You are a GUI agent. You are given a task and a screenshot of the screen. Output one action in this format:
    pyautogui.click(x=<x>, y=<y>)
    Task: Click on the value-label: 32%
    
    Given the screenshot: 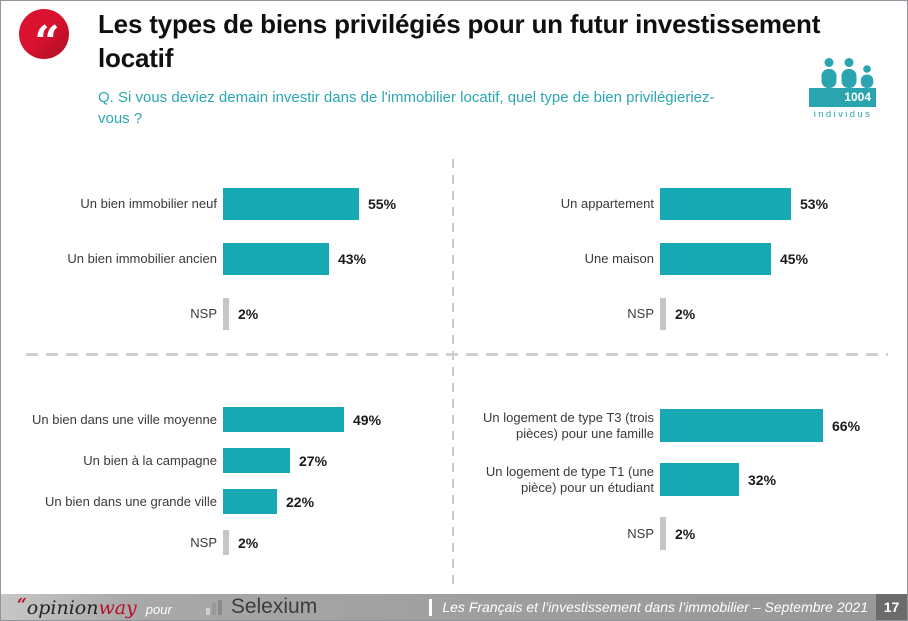 What is the action you would take?
    pyautogui.click(x=762, y=479)
    